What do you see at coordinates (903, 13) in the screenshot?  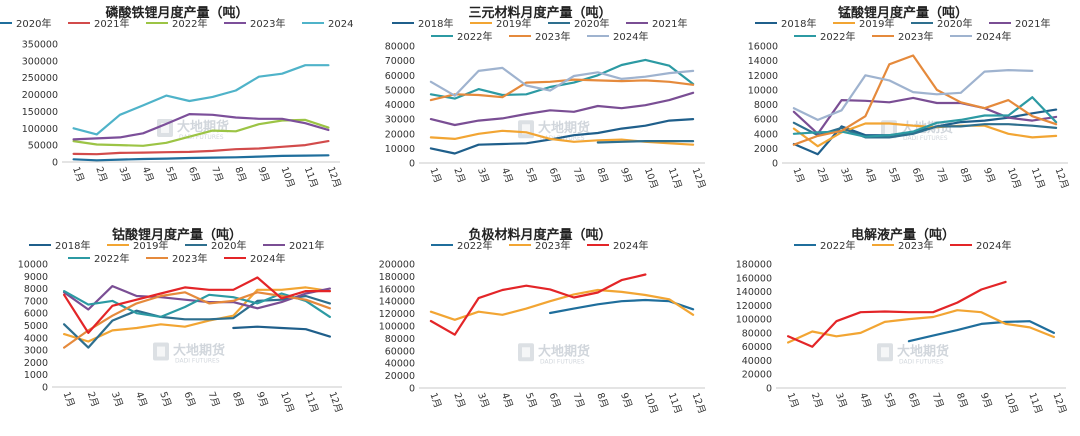 I see `chart-title: 锰酸锂月度产量（吨）` at bounding box center [903, 13].